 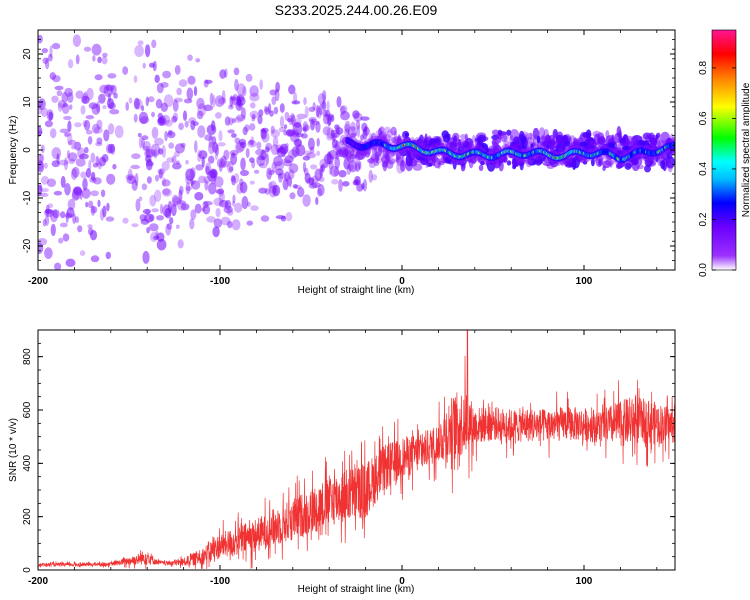 I want to click on snr-x-tick-label: -200, so click(x=38, y=581).